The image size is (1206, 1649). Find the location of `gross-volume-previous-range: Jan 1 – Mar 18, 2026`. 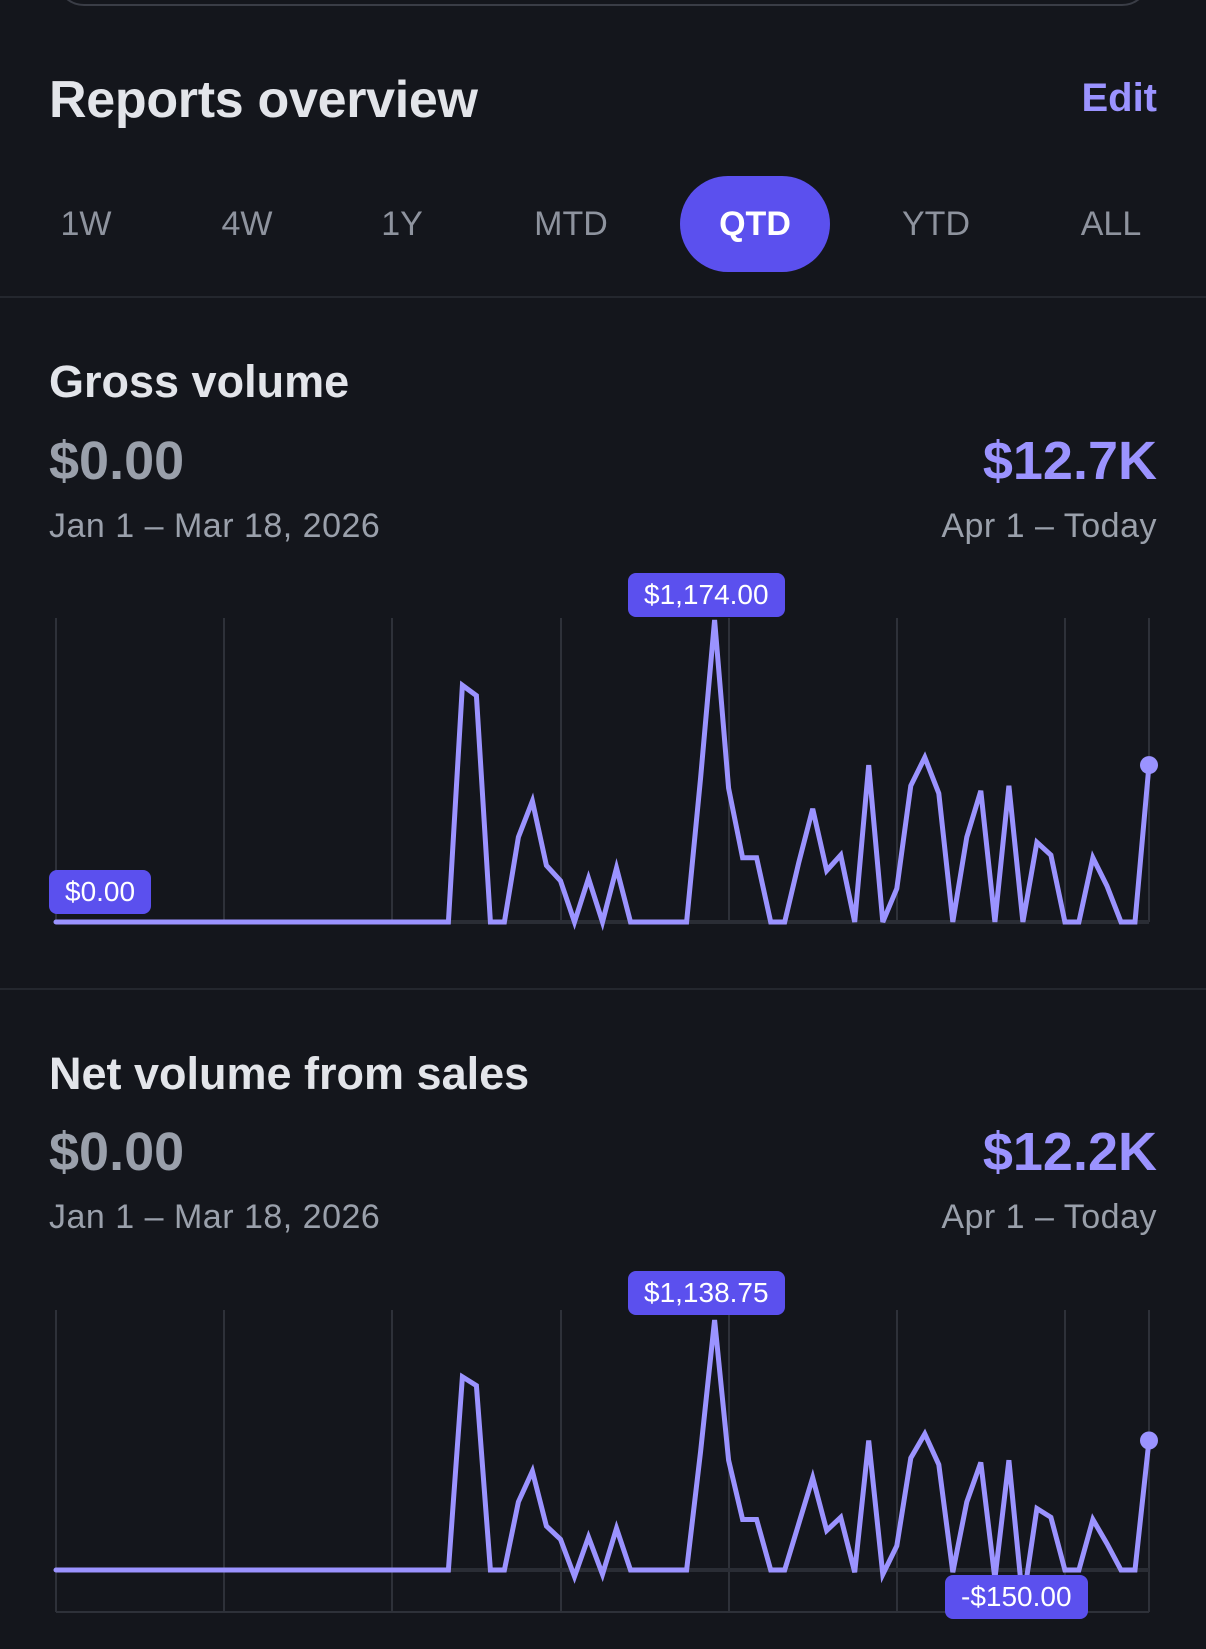

gross-volume-previous-range: Jan 1 – Mar 18, 2026 is located at coordinates (215, 526).